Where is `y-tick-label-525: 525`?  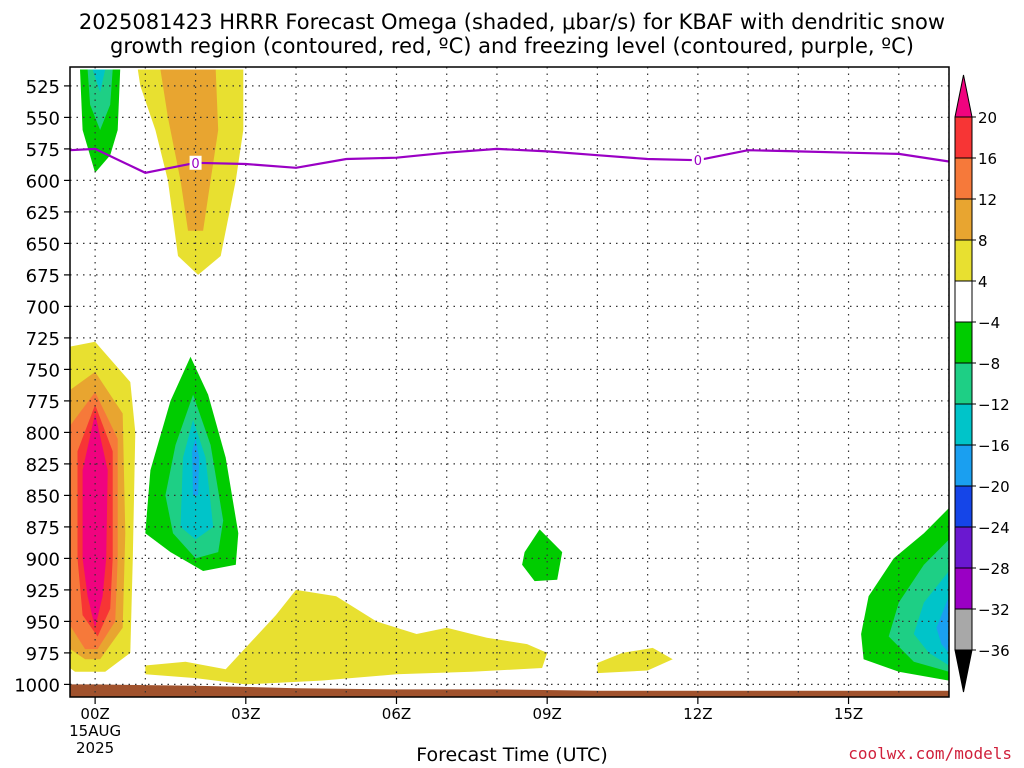 y-tick-label-525: 525 is located at coordinates (43, 87).